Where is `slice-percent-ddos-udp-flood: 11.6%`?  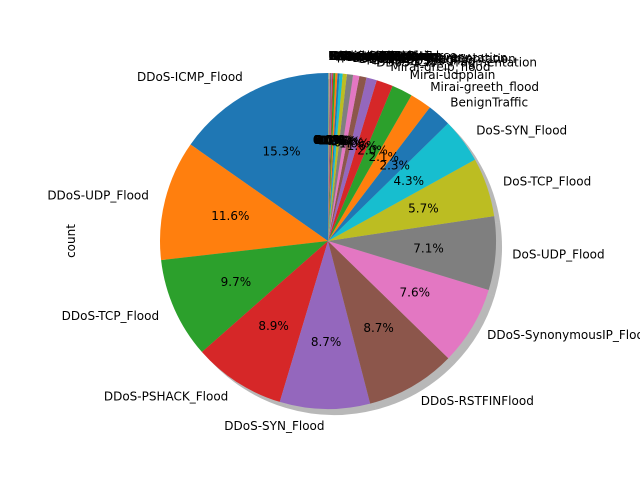
slice-percent-ddos-udp-flood: 11.6% is located at coordinates (230, 216).